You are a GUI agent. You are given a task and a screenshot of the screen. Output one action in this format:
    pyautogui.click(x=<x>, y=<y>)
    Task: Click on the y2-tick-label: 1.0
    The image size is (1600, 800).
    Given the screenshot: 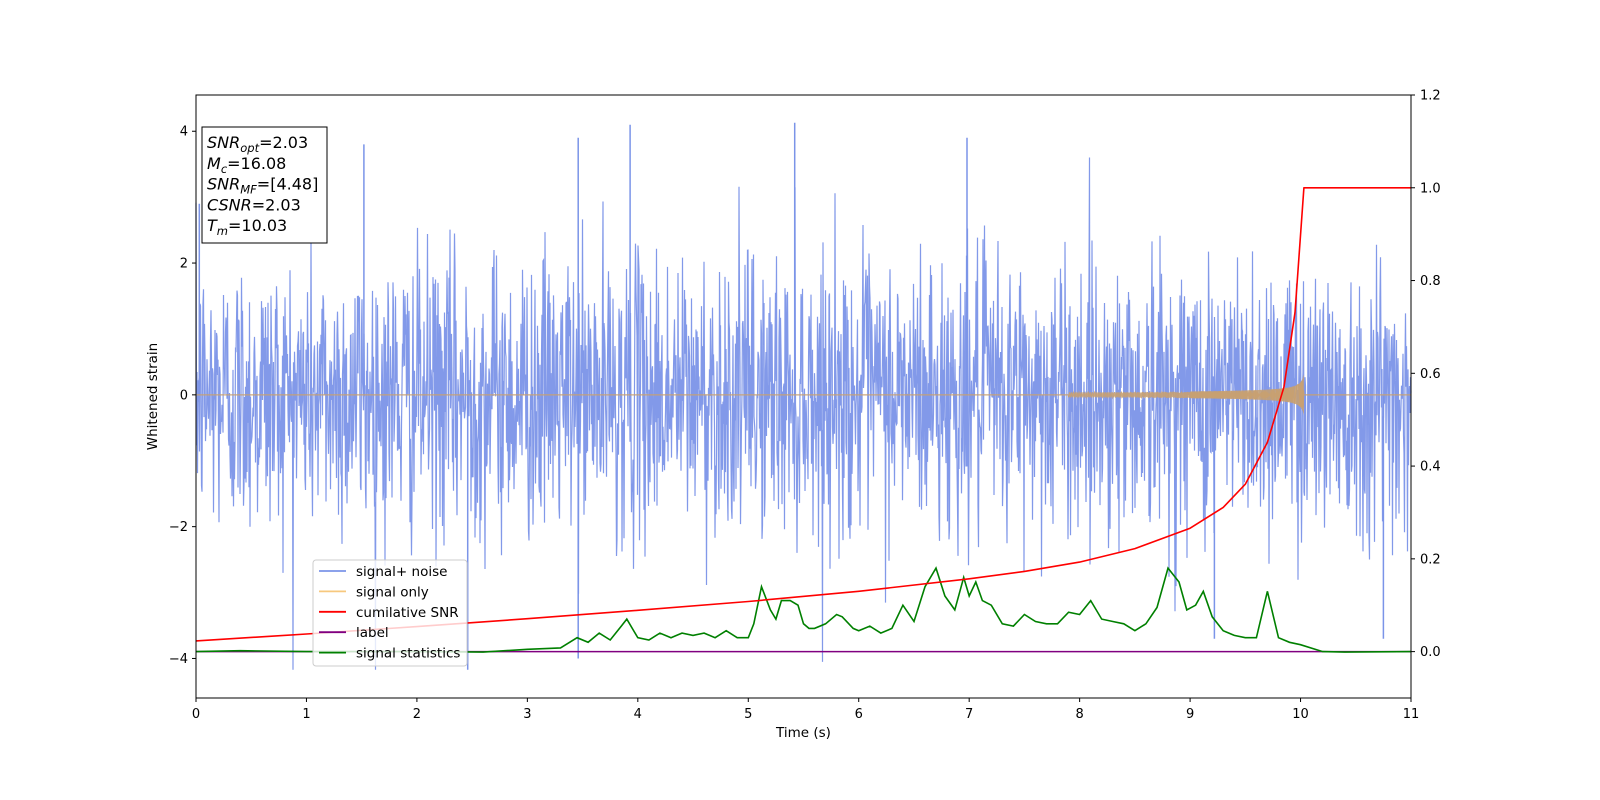 What is the action you would take?
    pyautogui.click(x=1430, y=188)
    